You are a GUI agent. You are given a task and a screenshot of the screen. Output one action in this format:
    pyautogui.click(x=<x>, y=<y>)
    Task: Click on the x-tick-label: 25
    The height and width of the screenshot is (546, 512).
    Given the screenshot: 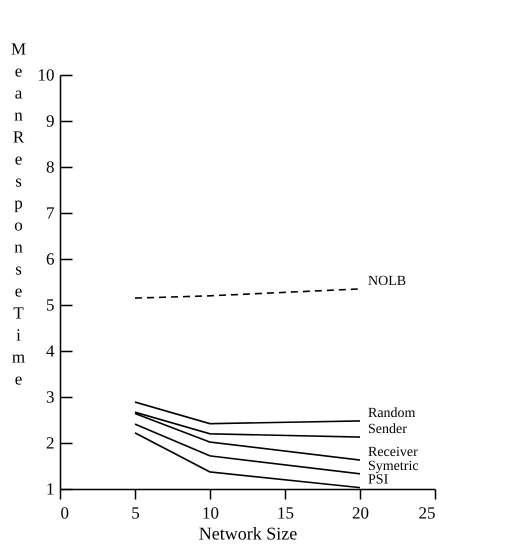 What is the action you would take?
    pyautogui.click(x=427, y=513)
    